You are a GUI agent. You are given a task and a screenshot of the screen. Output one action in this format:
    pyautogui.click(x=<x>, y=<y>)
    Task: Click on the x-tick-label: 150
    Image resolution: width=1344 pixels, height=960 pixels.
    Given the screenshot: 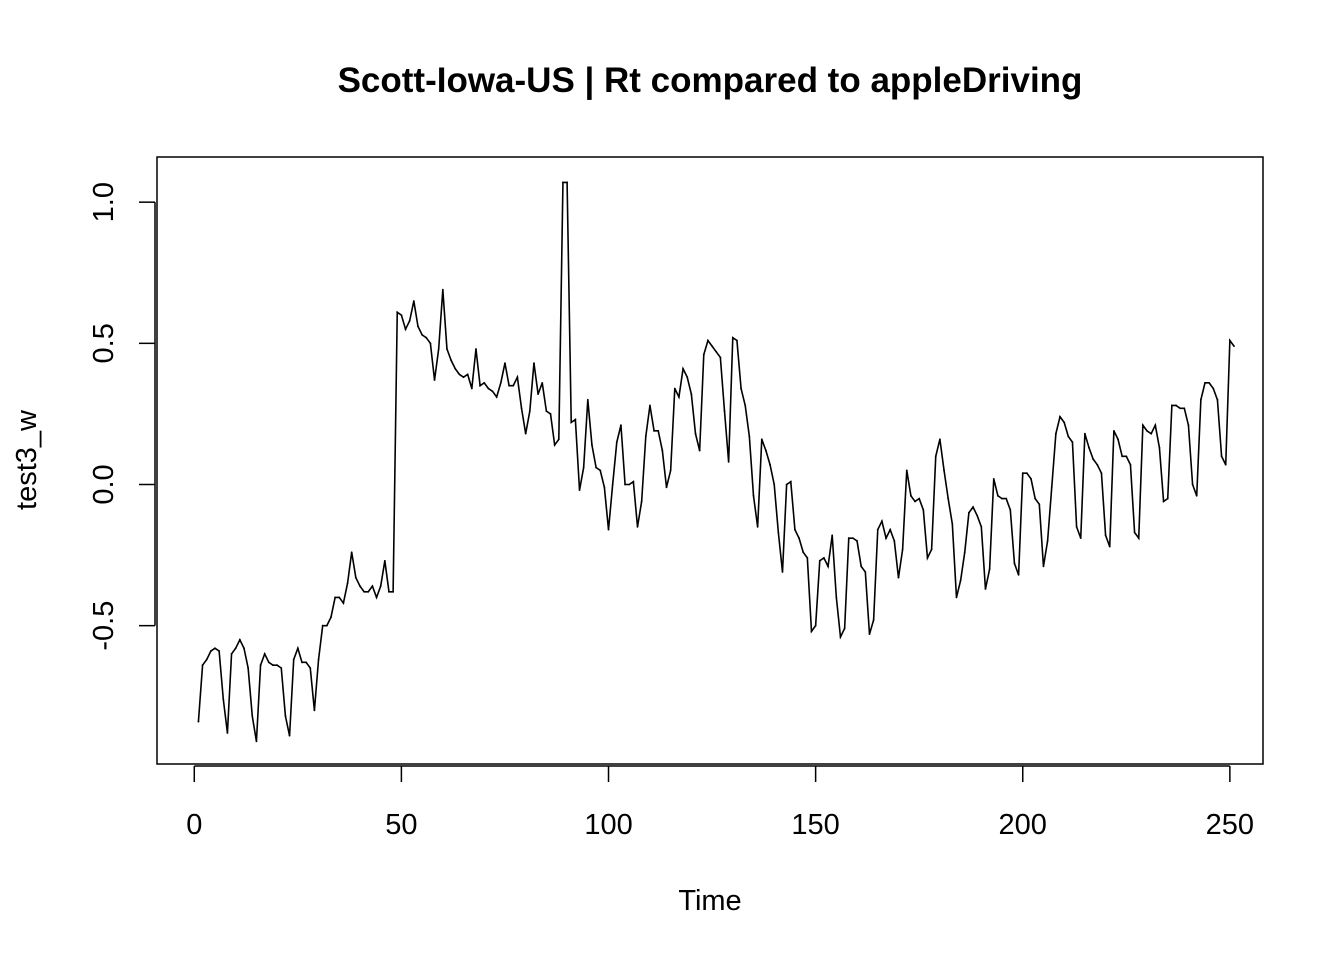 What is the action you would take?
    pyautogui.click(x=815, y=825)
    